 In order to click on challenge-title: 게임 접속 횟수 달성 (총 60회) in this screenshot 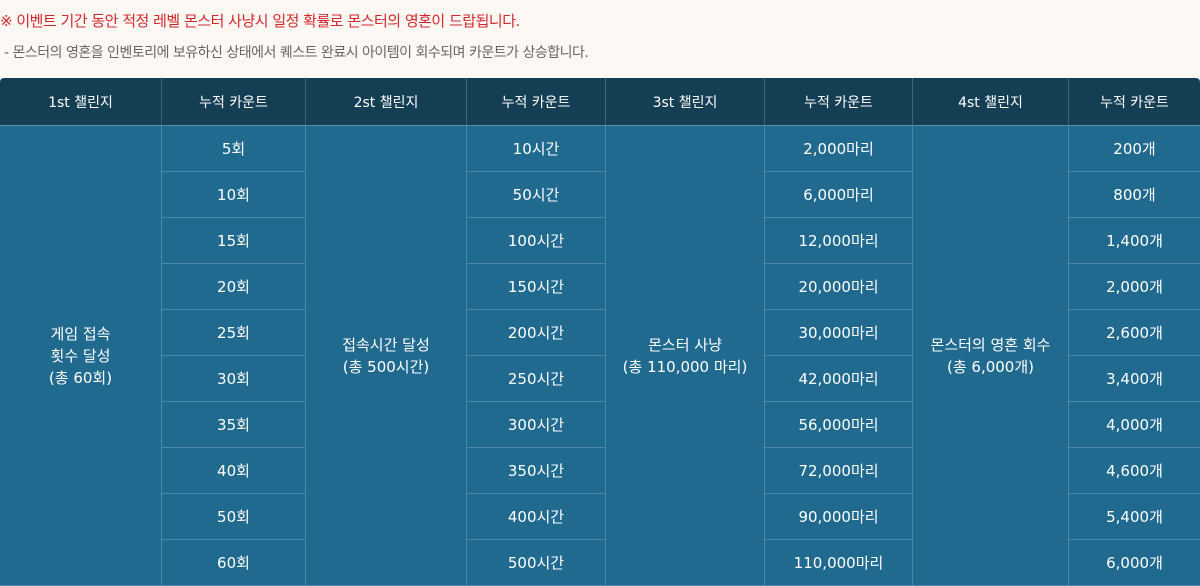, I will do `click(81, 356)`.